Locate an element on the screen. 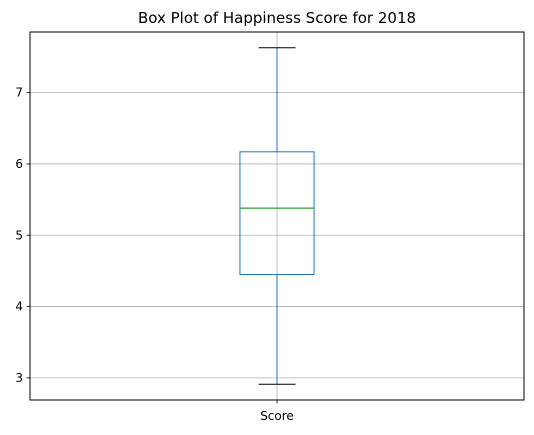 Image resolution: width=534 pixels, height=435 pixels. y-tick-label: 4 is located at coordinates (19, 307).